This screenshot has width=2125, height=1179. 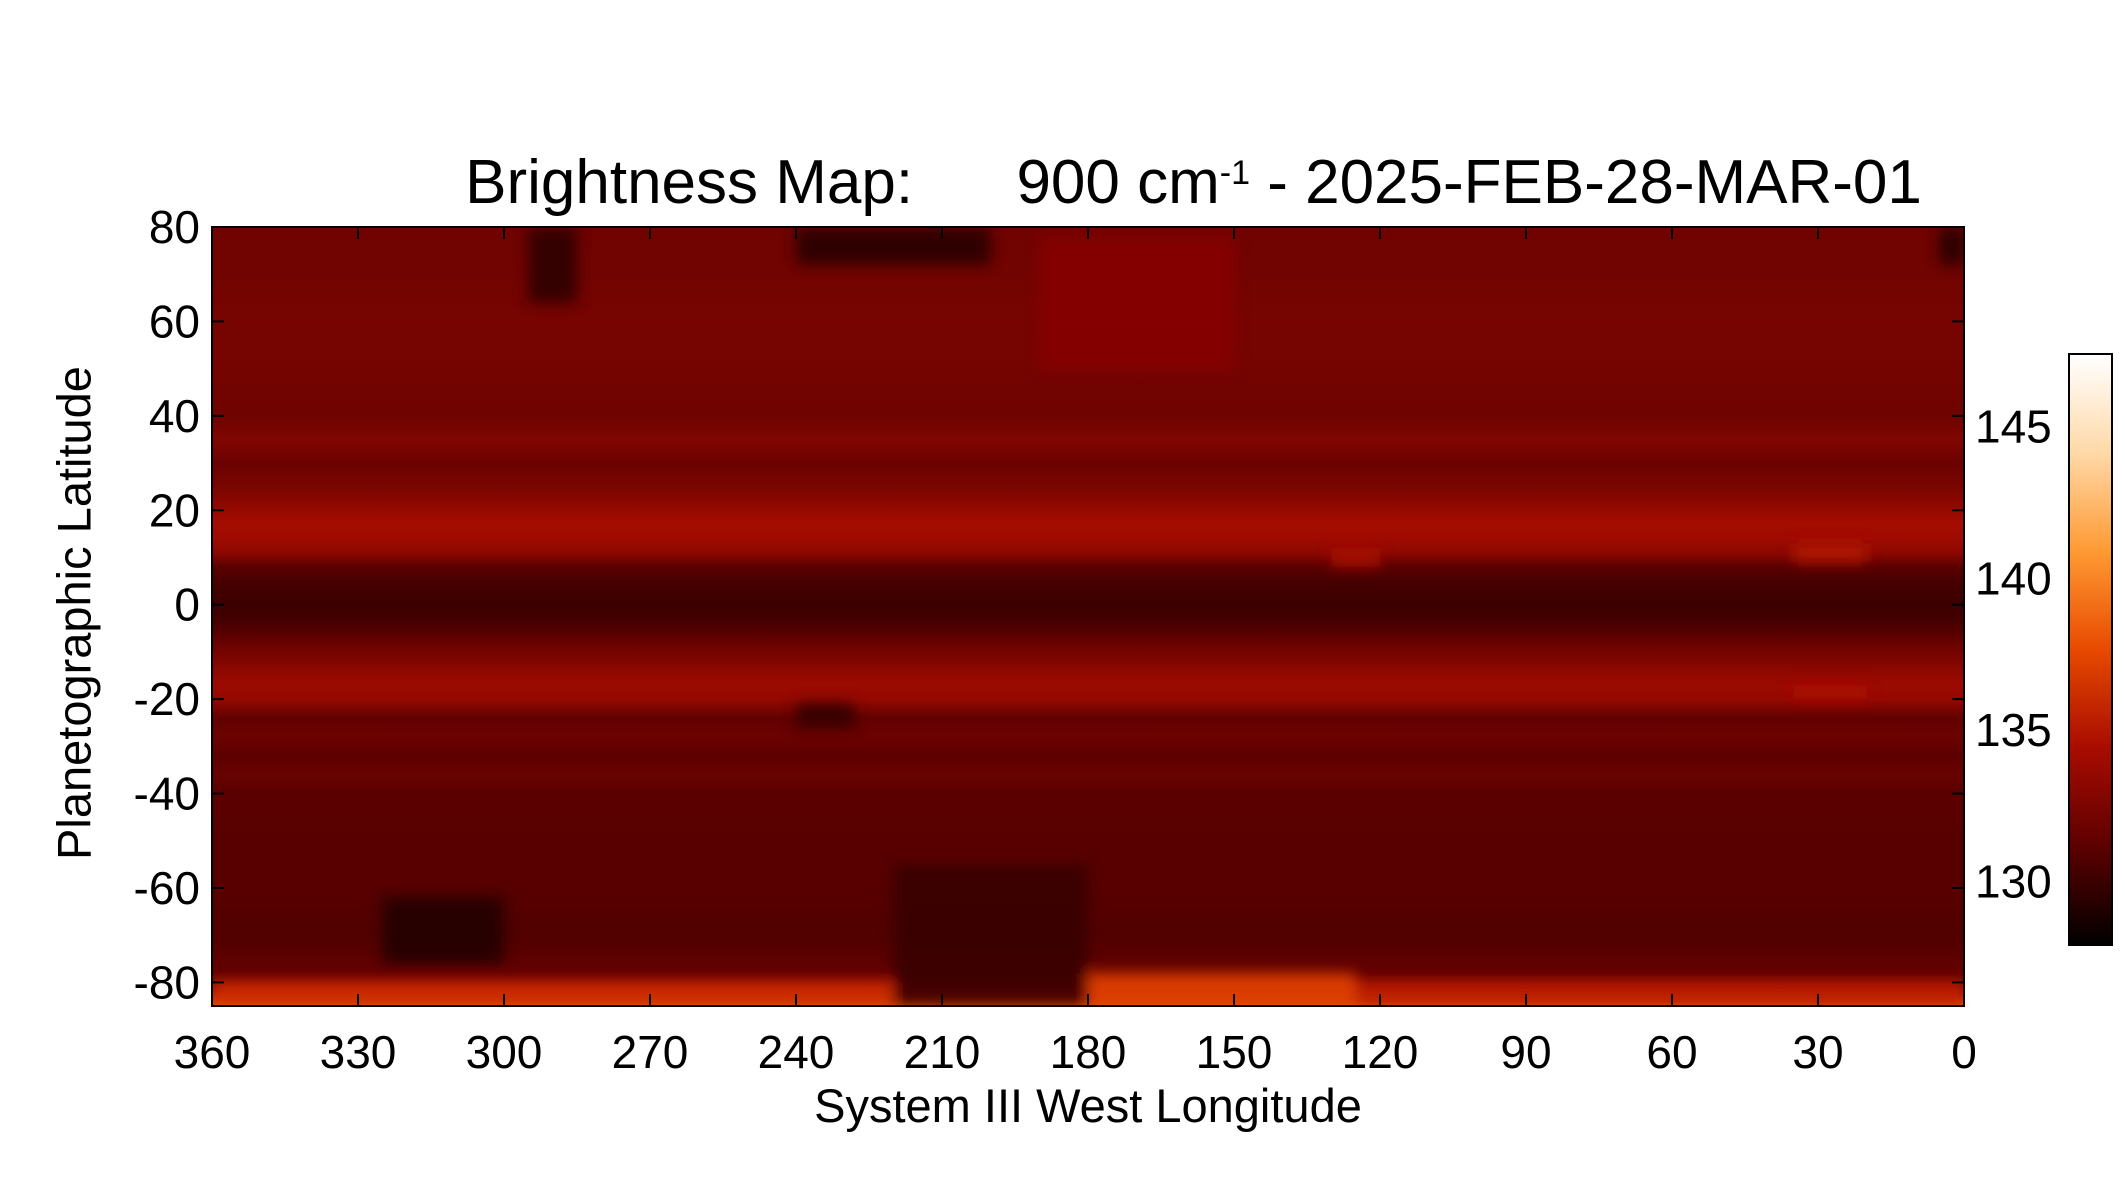 What do you see at coordinates (1380, 1052) in the screenshot?
I see `x-tick-label: 120` at bounding box center [1380, 1052].